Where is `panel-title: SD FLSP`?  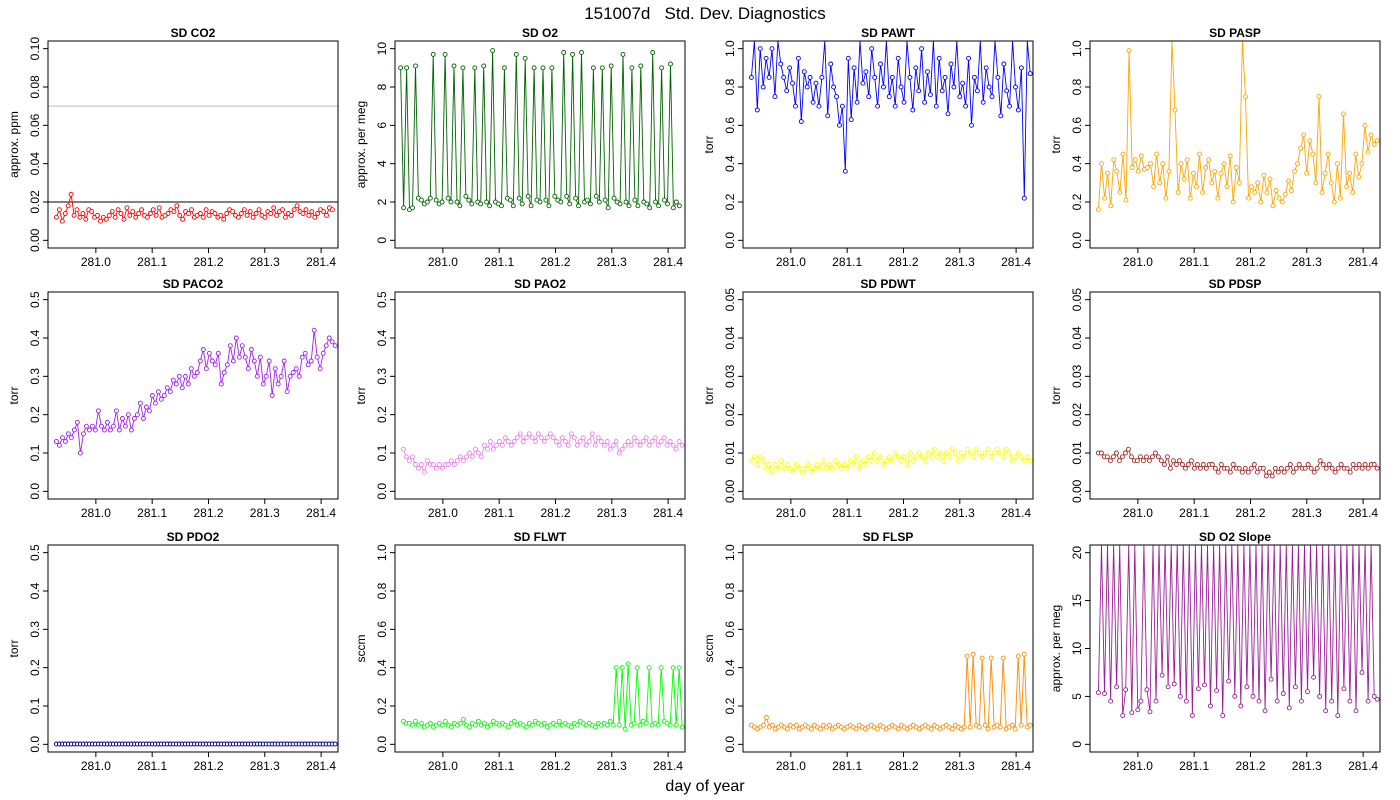 panel-title: SD FLSP is located at coordinates (888, 537).